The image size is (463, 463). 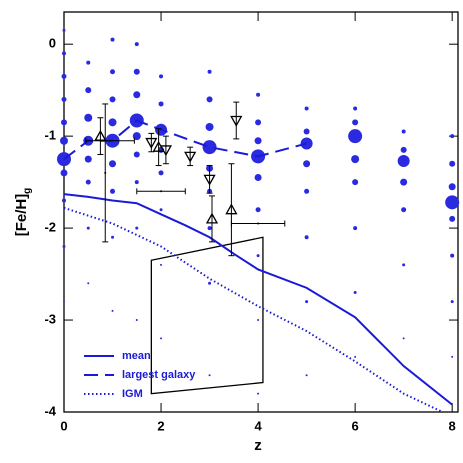 I want to click on y-tick-label: -1, so click(x=50, y=135).